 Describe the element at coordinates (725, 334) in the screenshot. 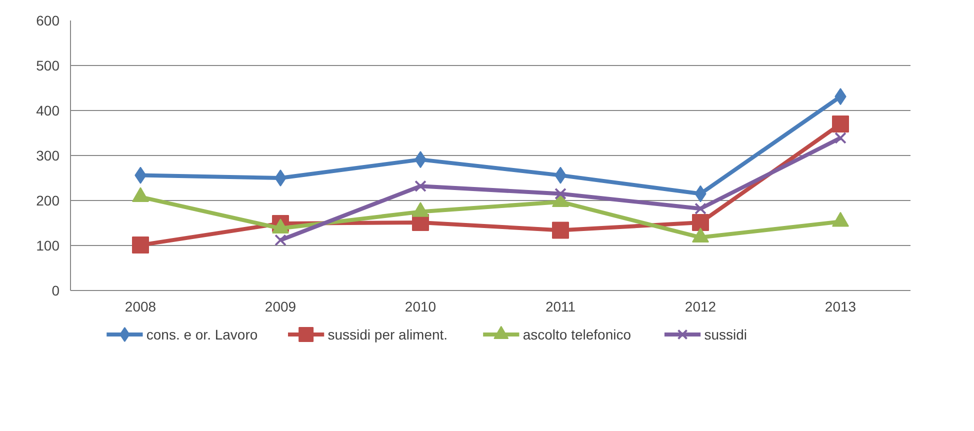

I see `legend-label: sussidi` at that location.